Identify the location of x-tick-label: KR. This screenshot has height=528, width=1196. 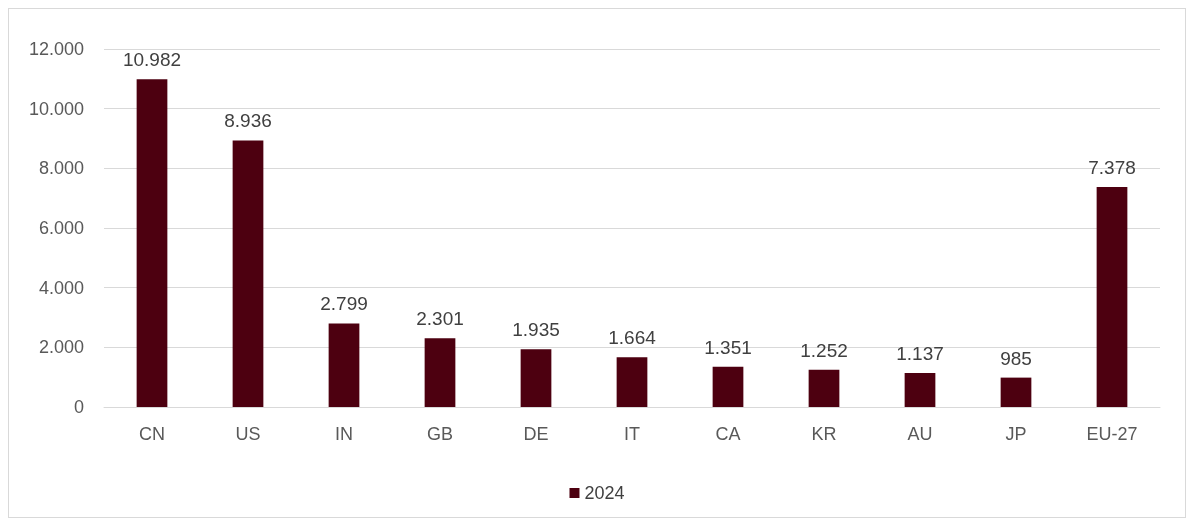
(824, 434).